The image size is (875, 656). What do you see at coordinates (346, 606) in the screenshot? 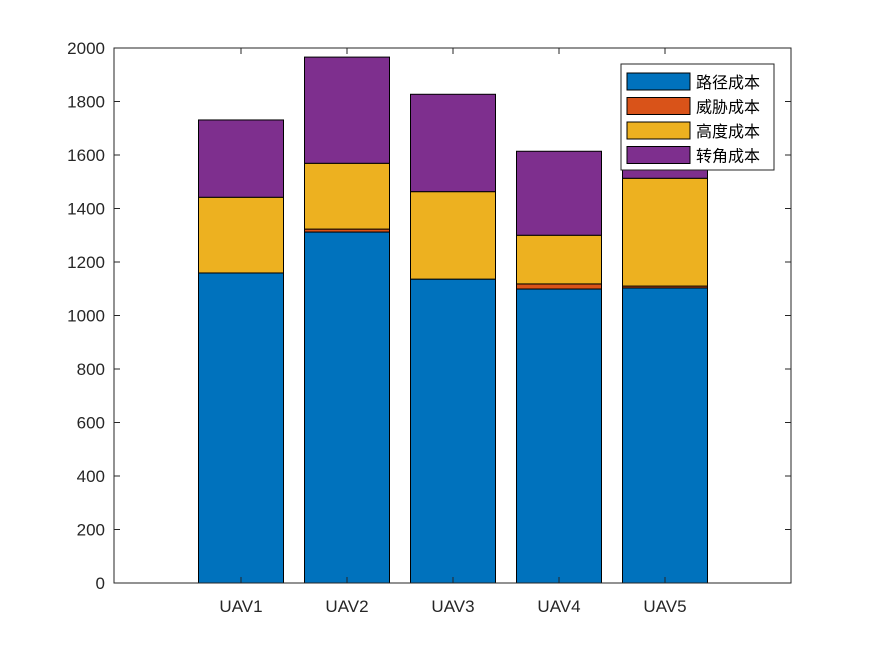
I see `x-tick-label: UAV2` at bounding box center [346, 606].